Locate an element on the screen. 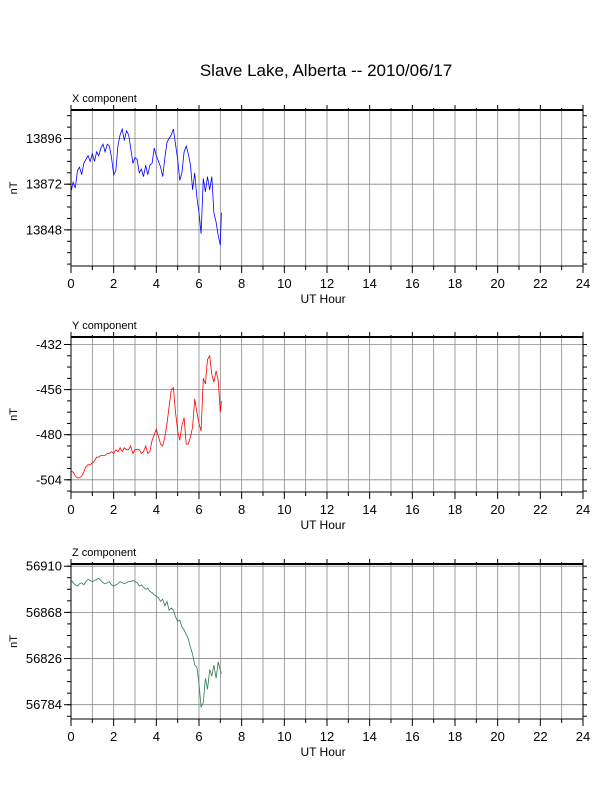  y-tick-label: 56868 is located at coordinates (44, 612).